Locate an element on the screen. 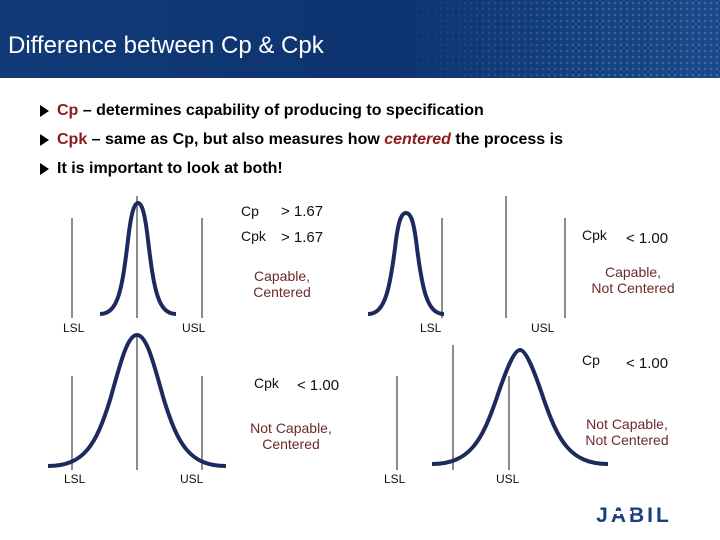 This screenshot has width=720, height=540. title-bar-pattern is located at coordinates (555, 39).